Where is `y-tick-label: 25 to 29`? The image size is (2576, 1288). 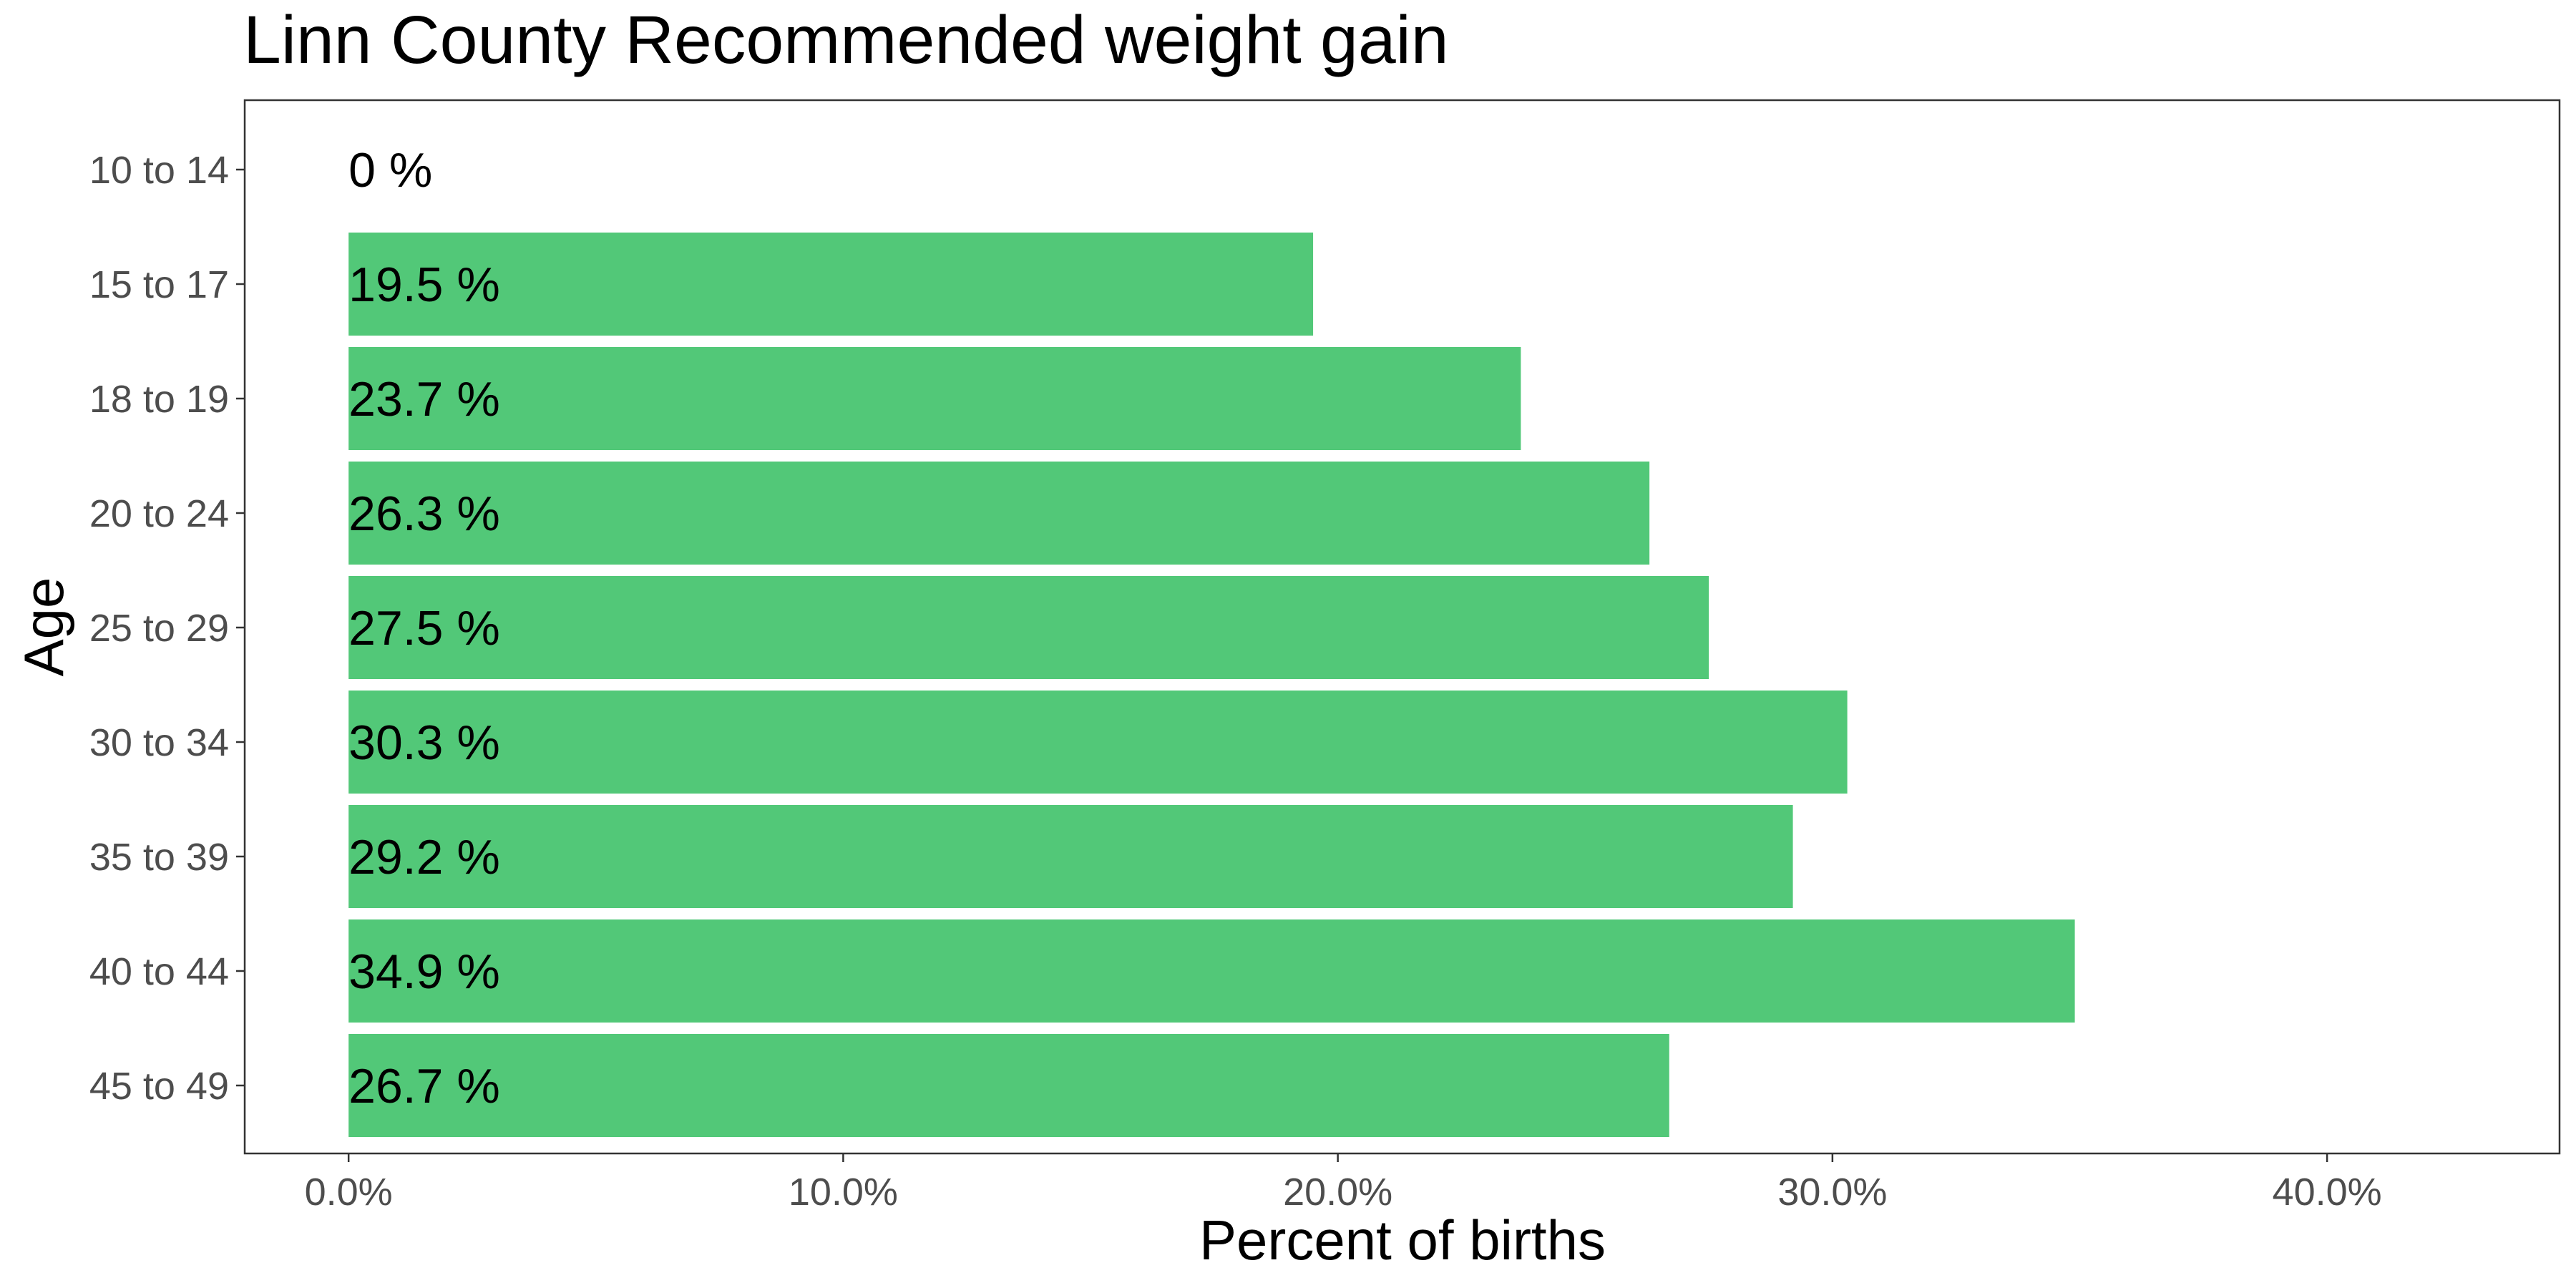 y-tick-label: 25 to 29 is located at coordinates (159, 628).